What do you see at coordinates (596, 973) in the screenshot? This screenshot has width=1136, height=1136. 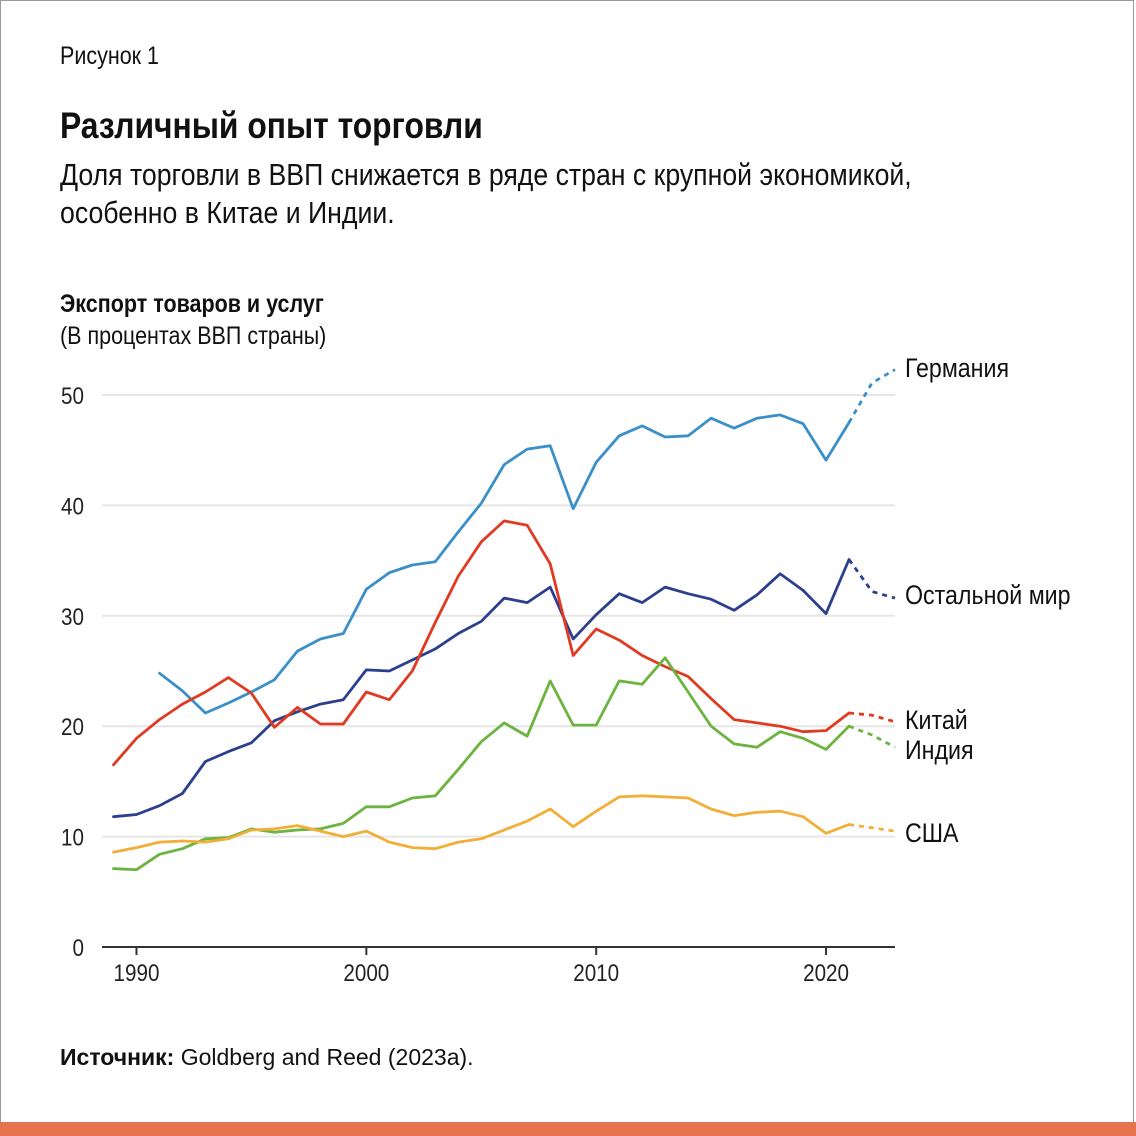 I see `x-tick-label-2010: 2010` at bounding box center [596, 973].